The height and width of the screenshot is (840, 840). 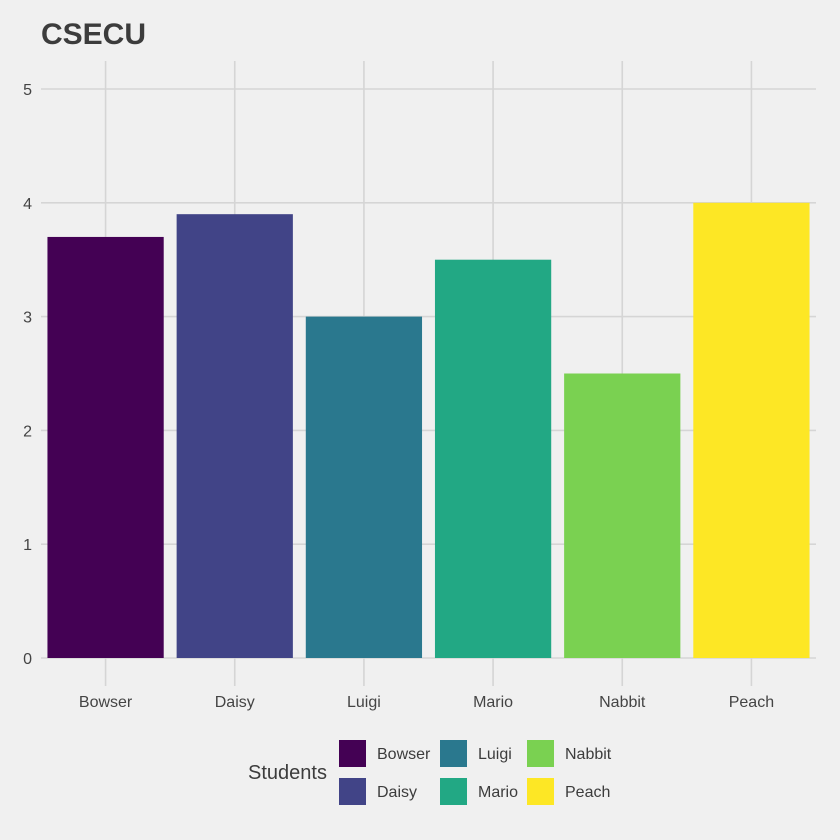 I want to click on legend-label: Daisy, so click(x=397, y=792).